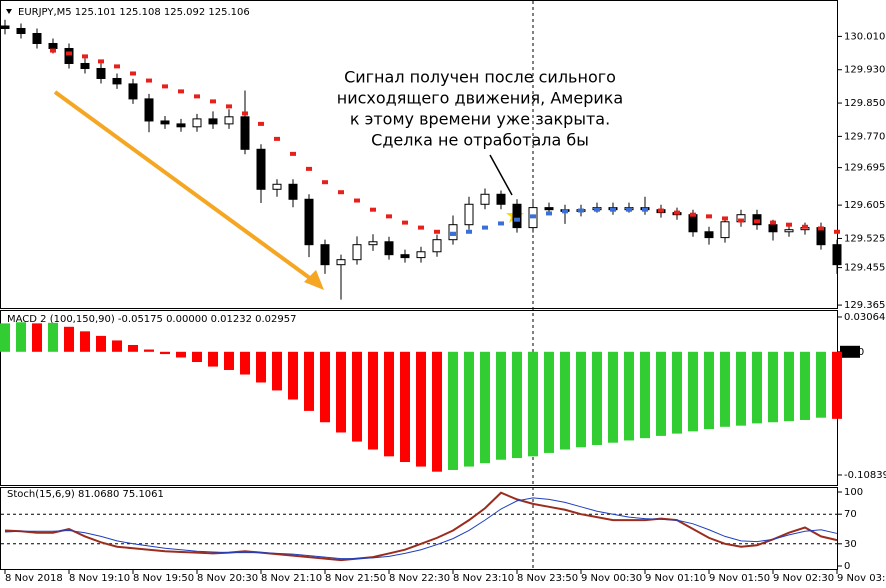  What do you see at coordinates (480, 119) in the screenshot?
I see `annotation: к этому времени уже закрыта.` at bounding box center [480, 119].